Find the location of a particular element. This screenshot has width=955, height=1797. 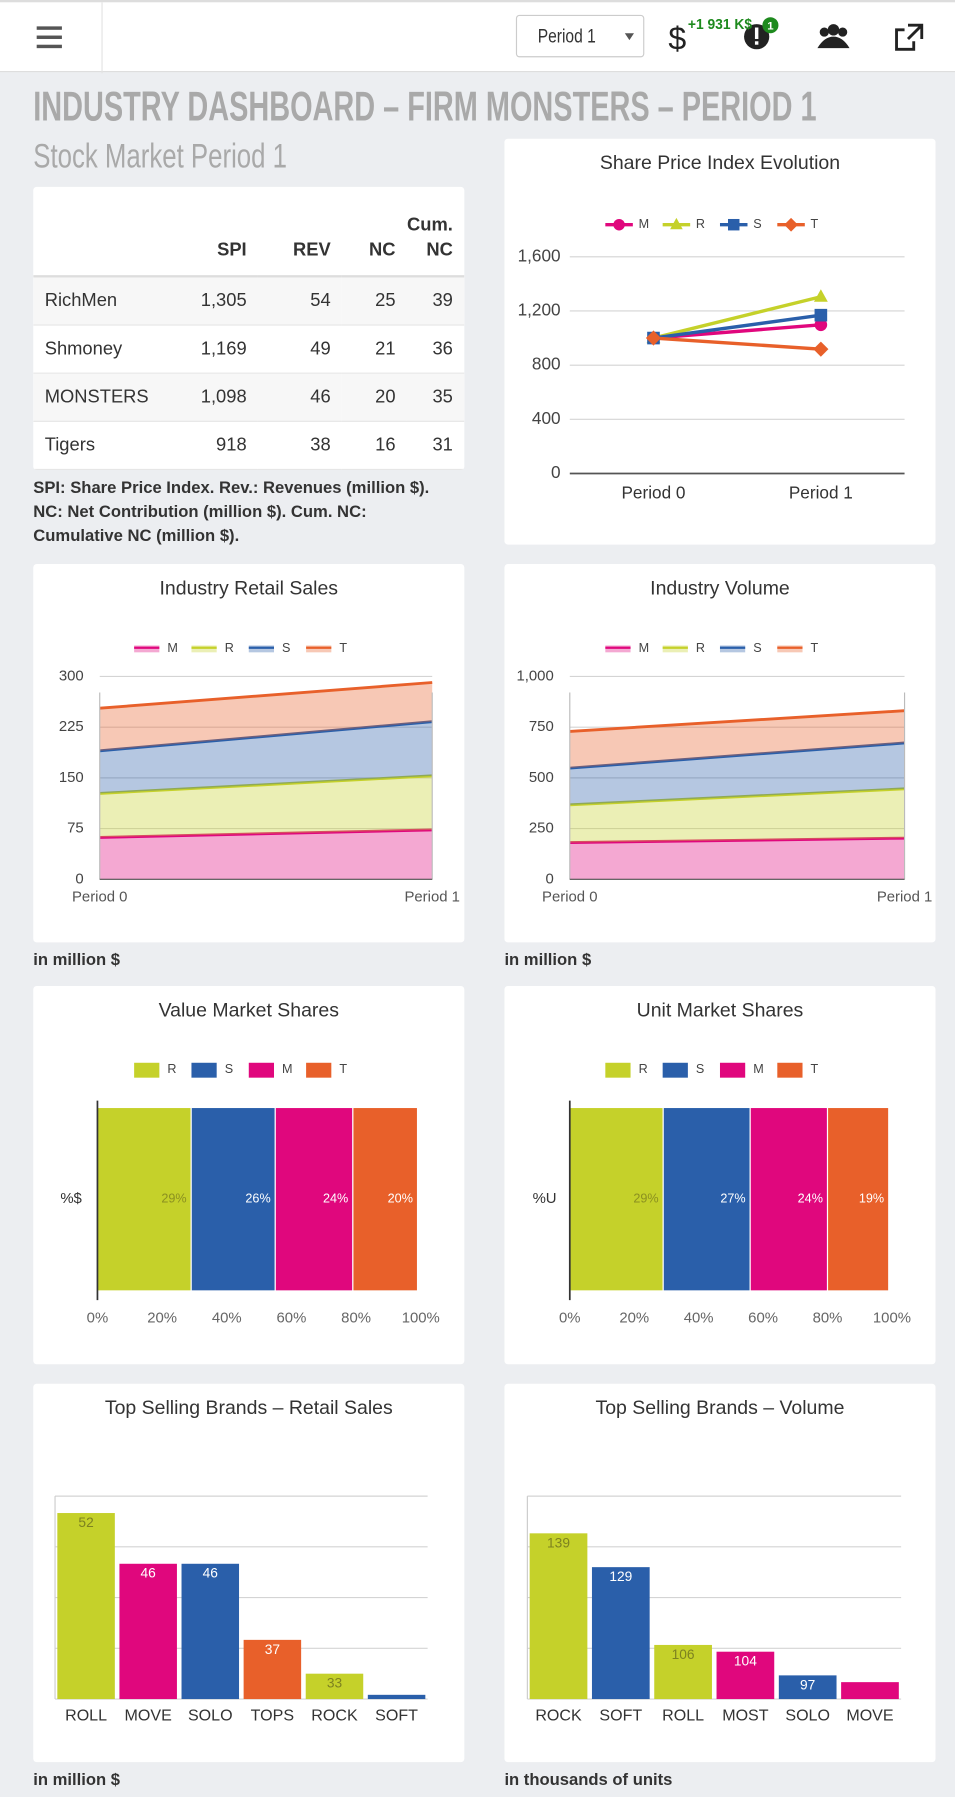

table-row: RichMen 1,305 54 25 39 is located at coordinates (249, 301).